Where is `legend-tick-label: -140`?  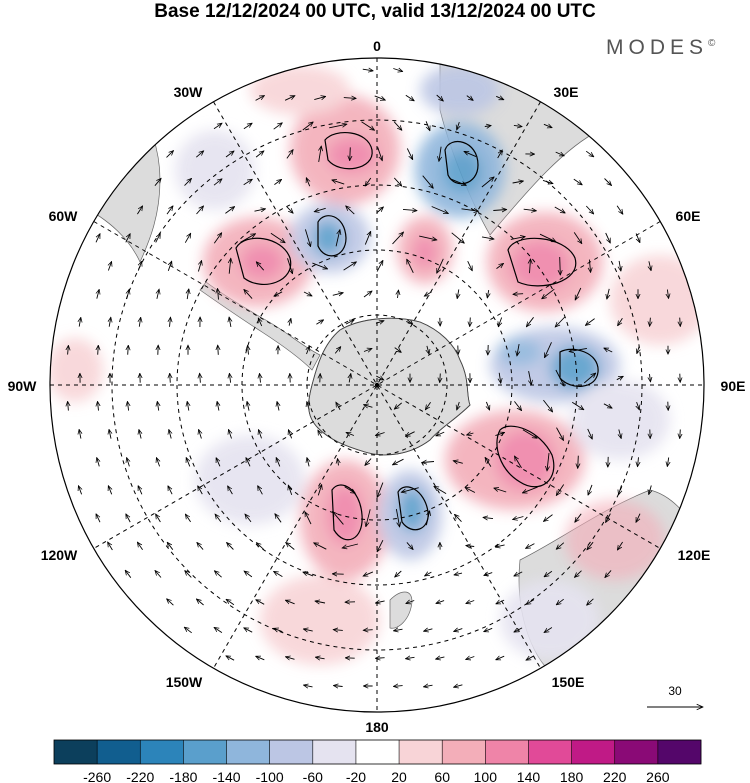
legend-tick-label: -140 is located at coordinates (227, 776).